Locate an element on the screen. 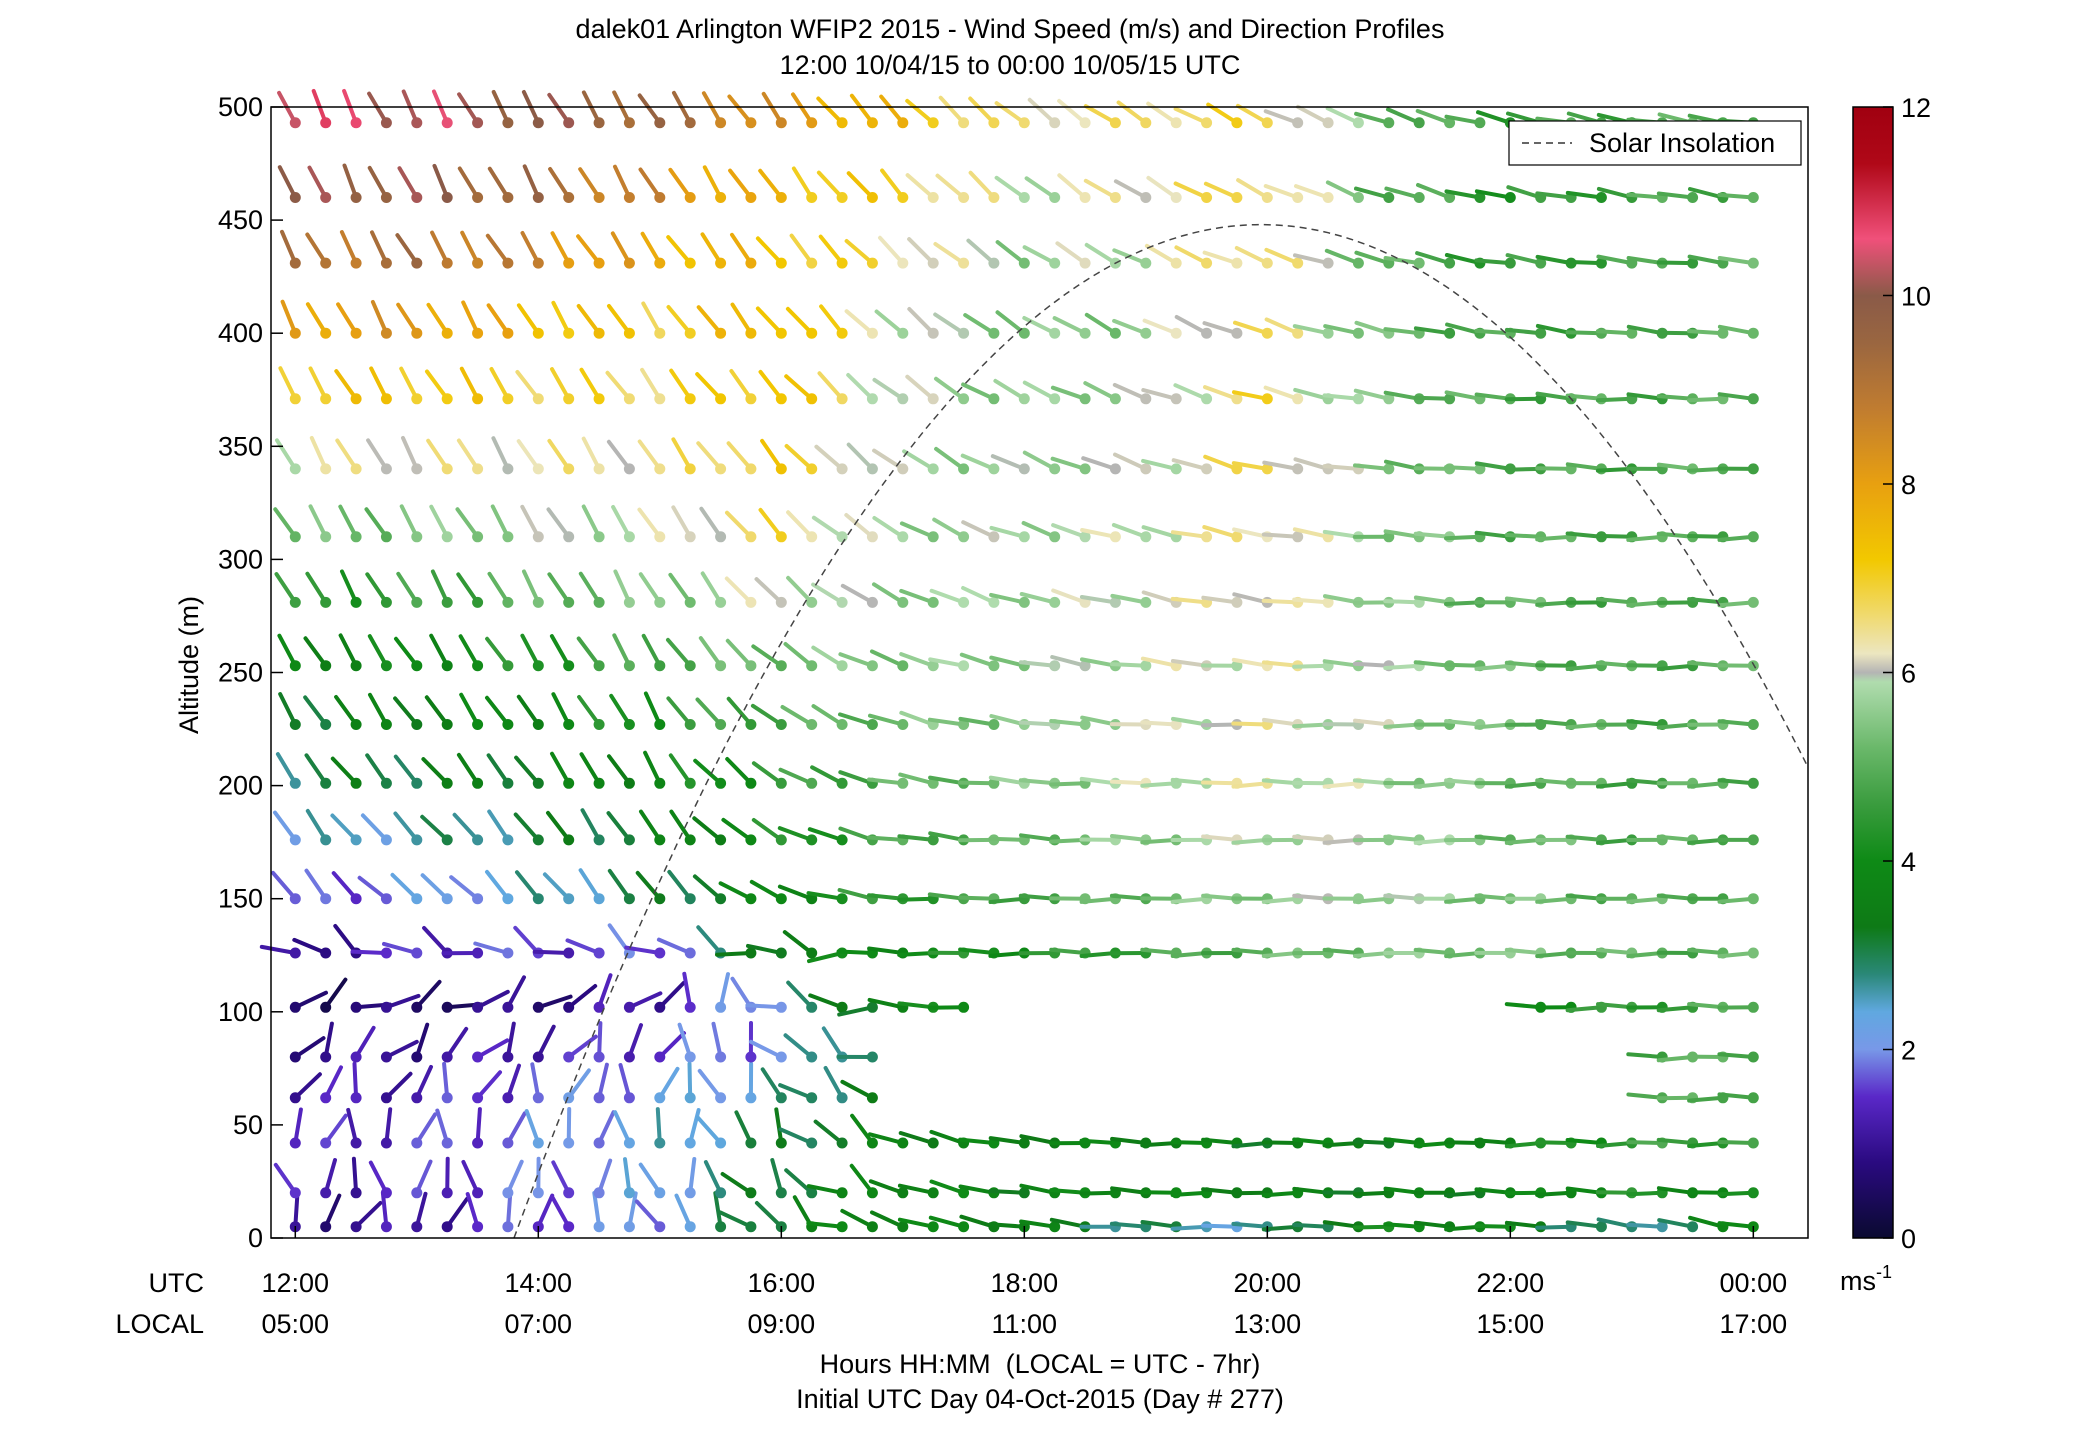 The width and height of the screenshot is (2098, 1430). legend-box: Solar Insolation is located at coordinates (1655, 143).